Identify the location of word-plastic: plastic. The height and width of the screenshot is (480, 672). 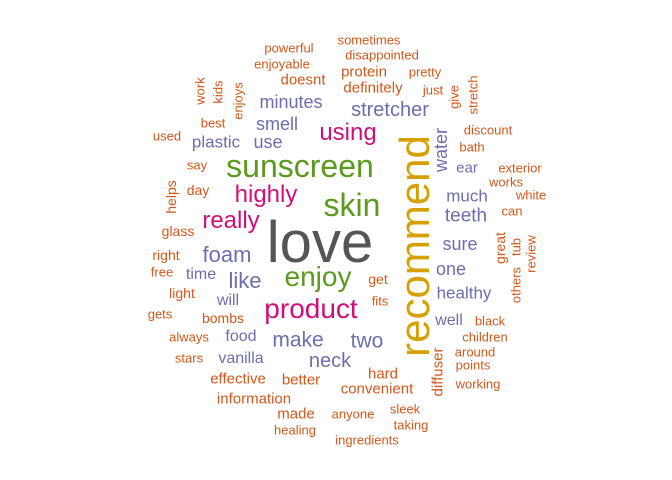
(216, 142).